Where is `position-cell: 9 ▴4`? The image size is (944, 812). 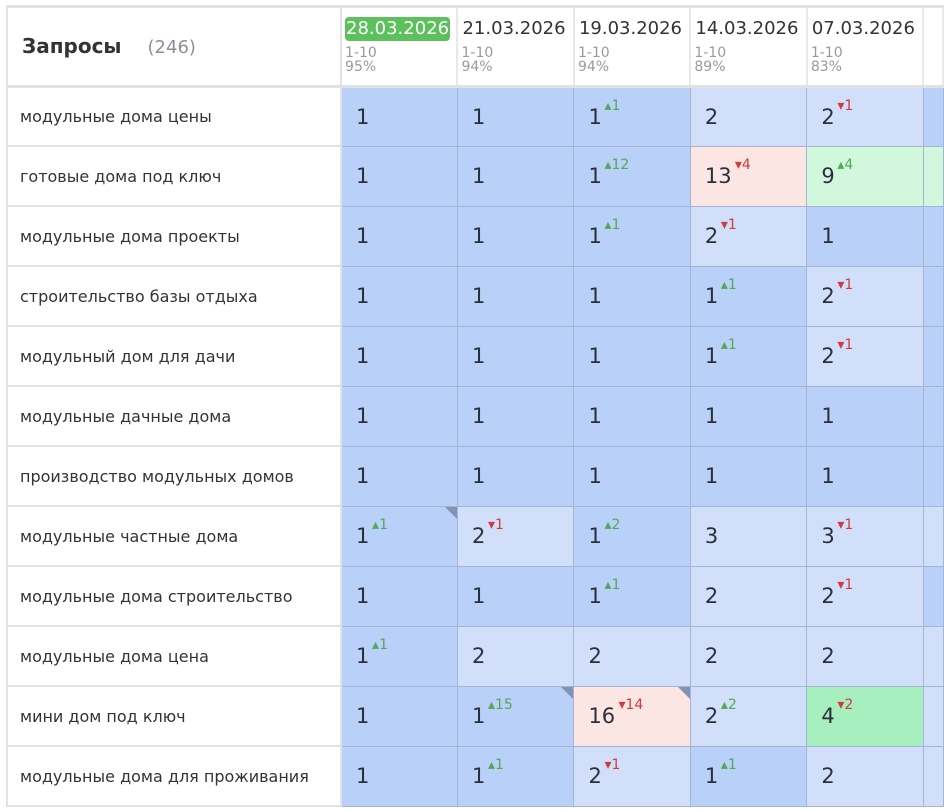
position-cell: 9 ▴4 is located at coordinates (865, 176).